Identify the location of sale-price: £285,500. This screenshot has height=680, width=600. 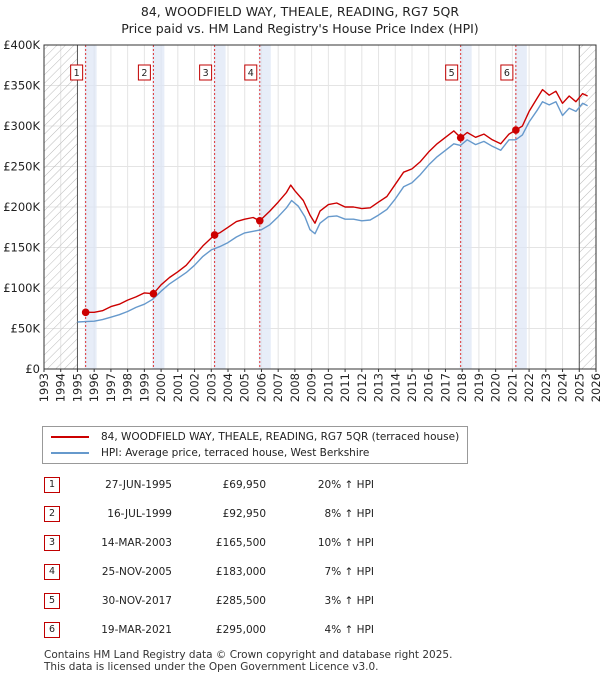
(240, 600).